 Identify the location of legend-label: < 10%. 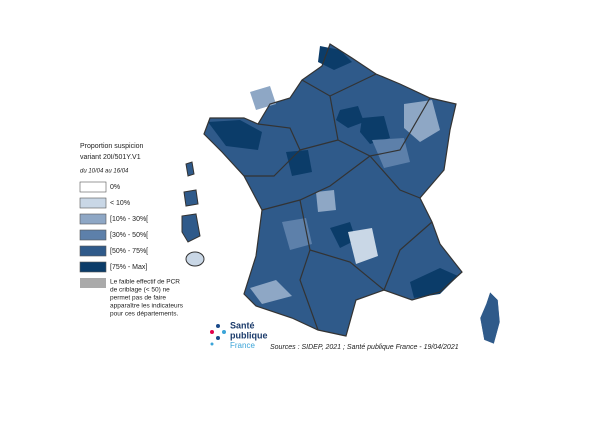
(120, 203).